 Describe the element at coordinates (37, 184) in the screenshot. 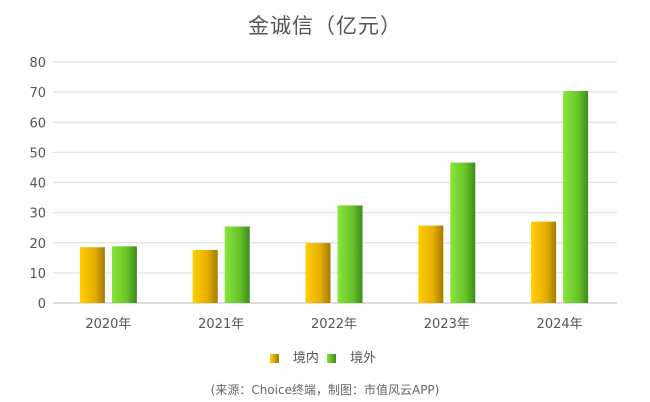

I see `y-tick-label: 40` at that location.